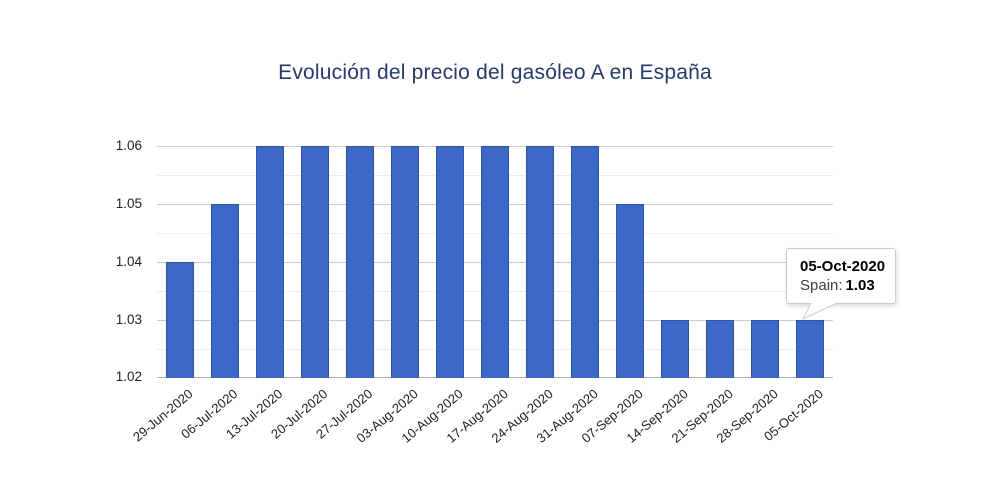  Describe the element at coordinates (843, 266) in the screenshot. I see `tooltip-date: 05-Oct-2020` at that location.